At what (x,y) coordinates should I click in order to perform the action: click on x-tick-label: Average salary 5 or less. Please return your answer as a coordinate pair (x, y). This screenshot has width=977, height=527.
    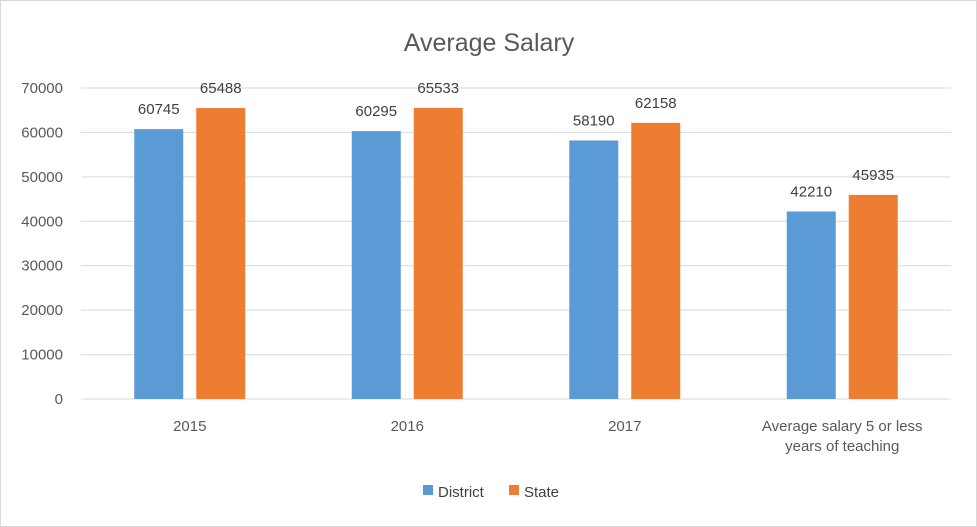
    Looking at the image, I should click on (842, 426).